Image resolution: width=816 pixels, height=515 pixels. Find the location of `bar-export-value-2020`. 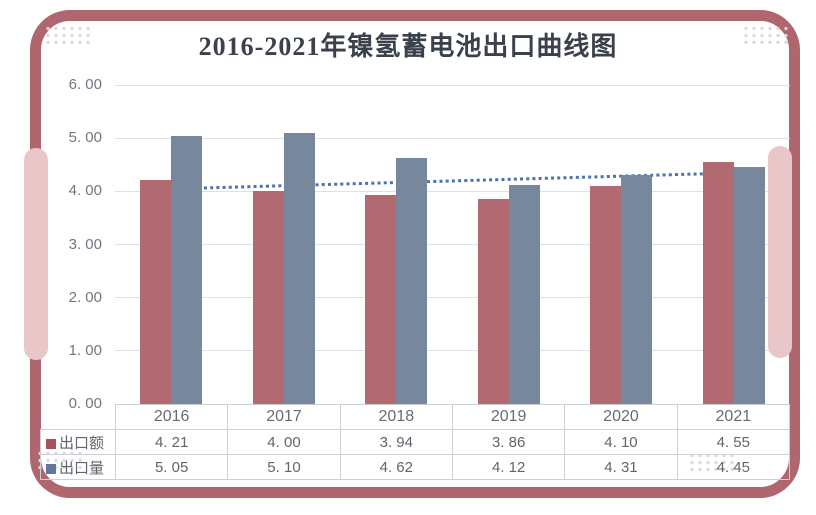

bar-export-value-2020 is located at coordinates (606, 295).